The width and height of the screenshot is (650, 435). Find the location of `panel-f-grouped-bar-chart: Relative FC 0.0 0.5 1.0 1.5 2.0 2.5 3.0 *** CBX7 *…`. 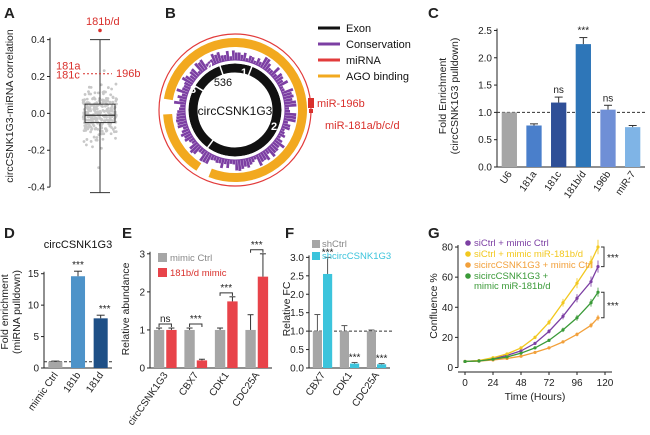

panel-f-grouped-bar-chart: Relative FC 0.0 0.5 1.0 1.5 2.0 2.5 3.0 *** CBX7 *… is located at coordinates (336, 324).